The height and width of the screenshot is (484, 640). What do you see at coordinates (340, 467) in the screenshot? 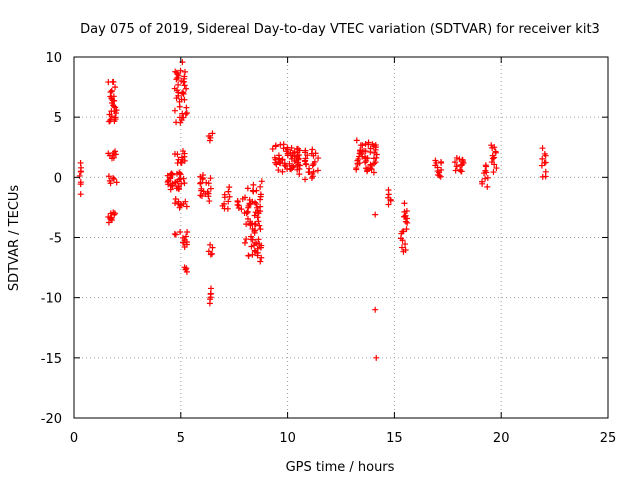
I see `x-axis-label: GPS time / hours` at bounding box center [340, 467].